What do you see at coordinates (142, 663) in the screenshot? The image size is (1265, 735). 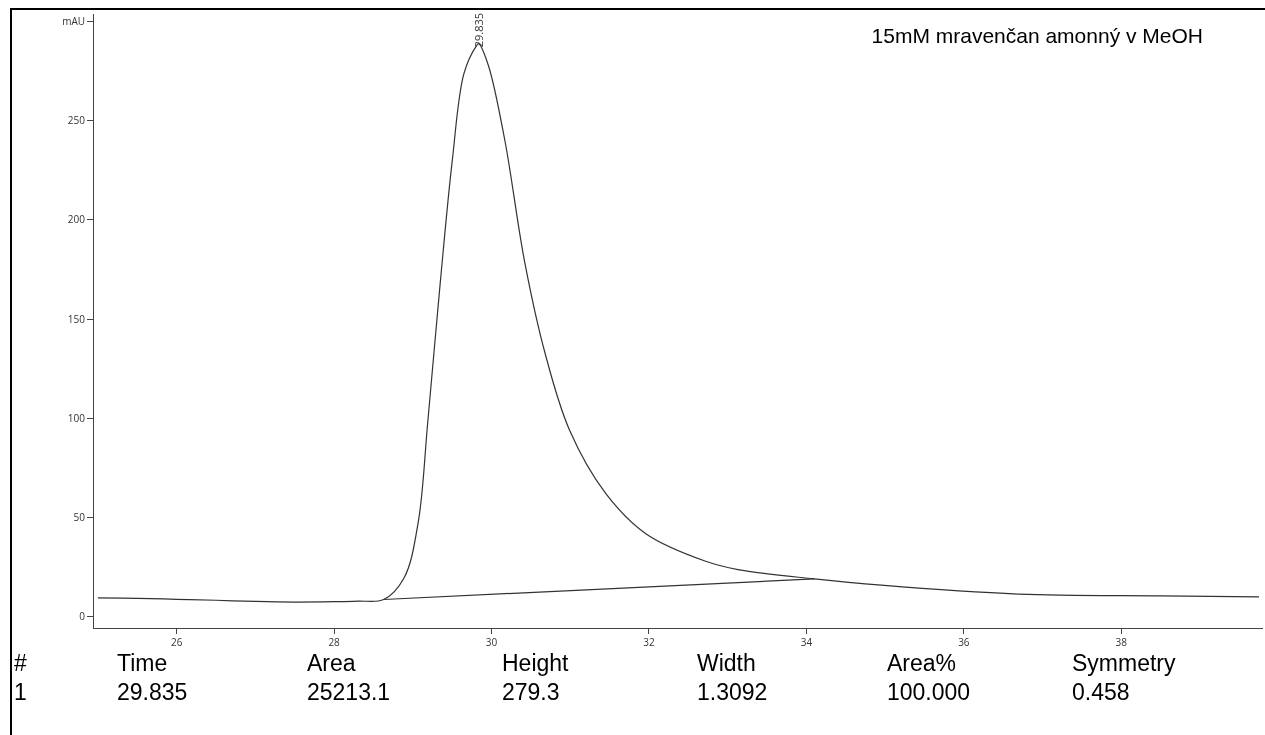 I see `text: Time` at bounding box center [142, 663].